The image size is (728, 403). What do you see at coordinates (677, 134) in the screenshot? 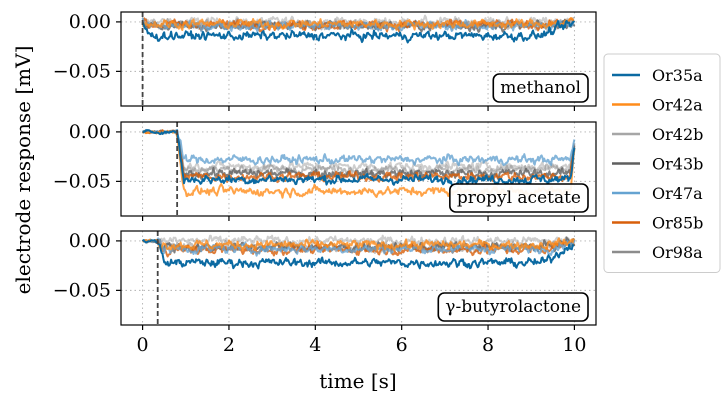
I see `legend-label-or42b: Or42b` at bounding box center [677, 134].